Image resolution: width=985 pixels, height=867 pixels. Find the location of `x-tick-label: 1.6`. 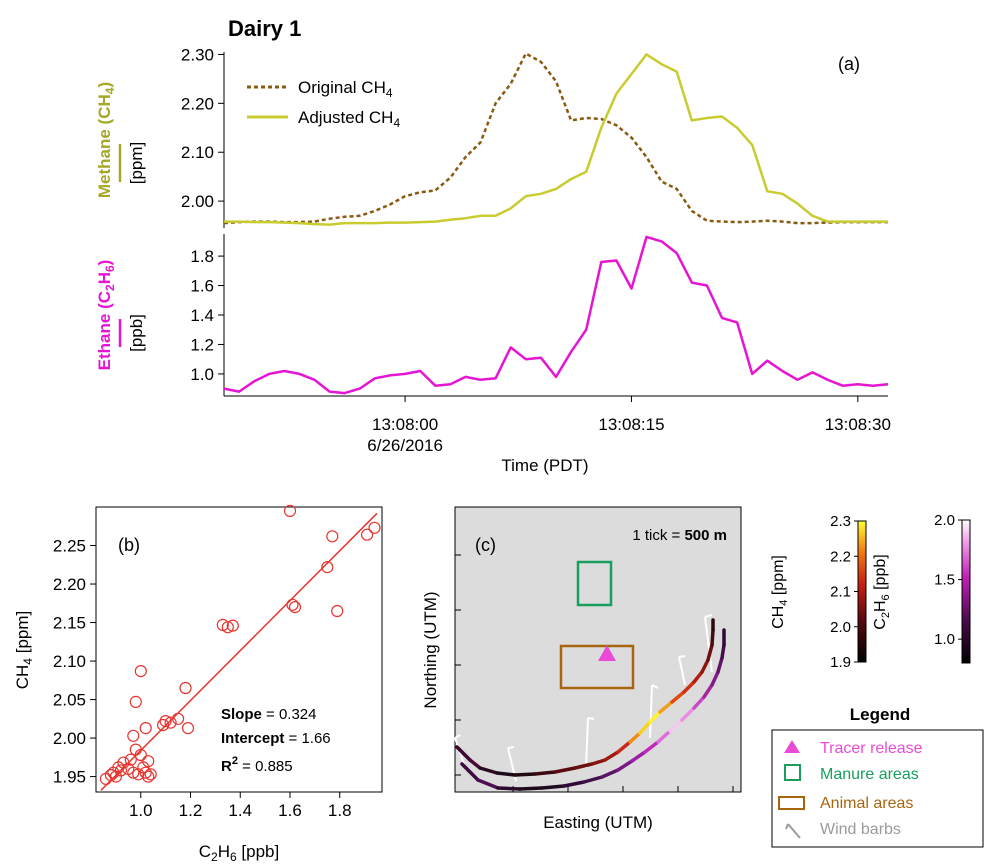

x-tick-label: 1.6 is located at coordinates (290, 810).